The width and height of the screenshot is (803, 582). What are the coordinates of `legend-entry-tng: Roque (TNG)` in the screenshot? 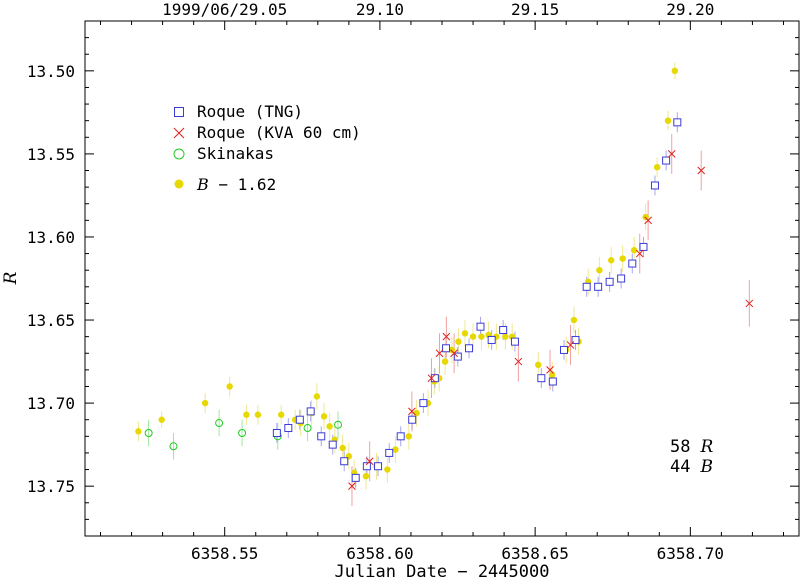 It's located at (238, 111).